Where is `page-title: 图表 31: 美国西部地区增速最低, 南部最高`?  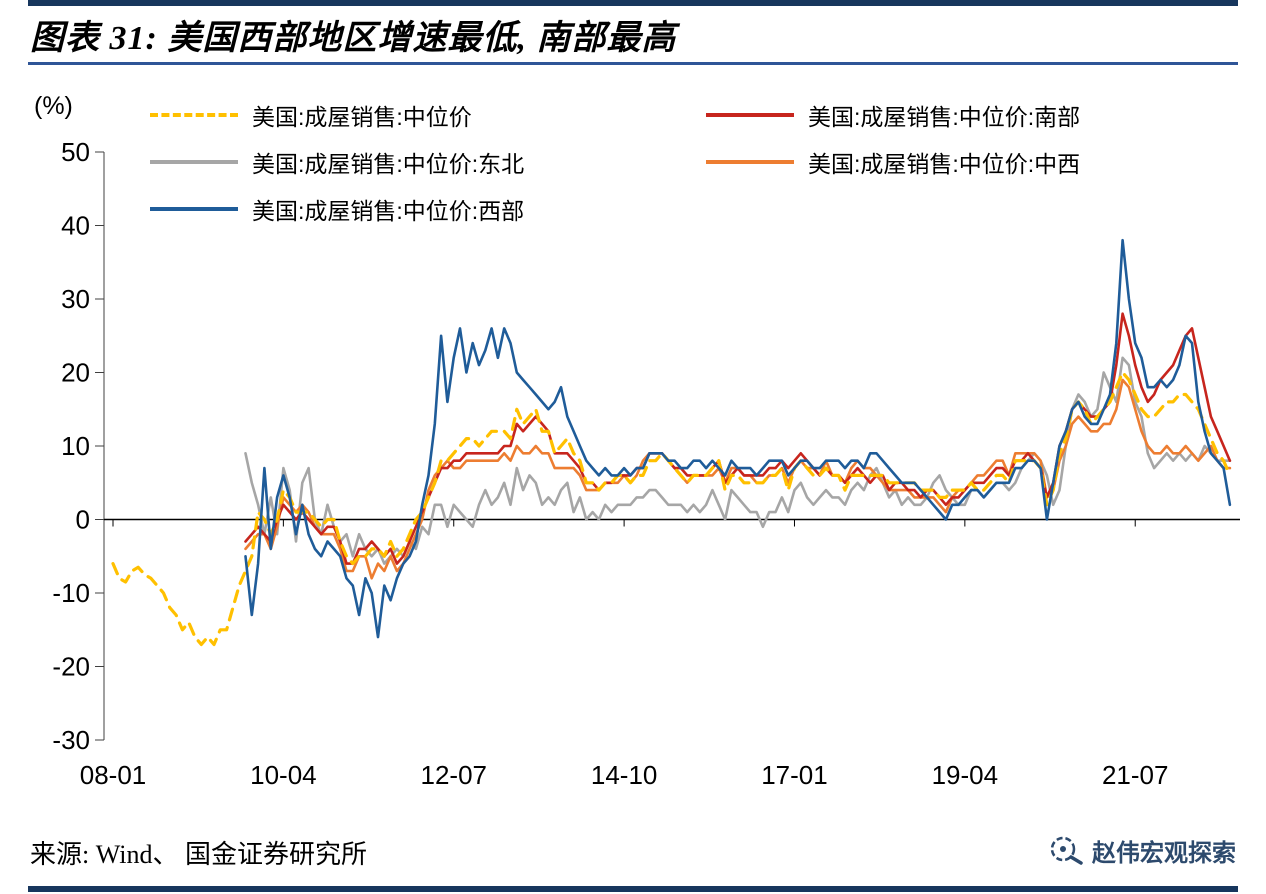
page-title: 图表 31: 美国西部地区增速最低, 南部最高 is located at coordinates (353, 38).